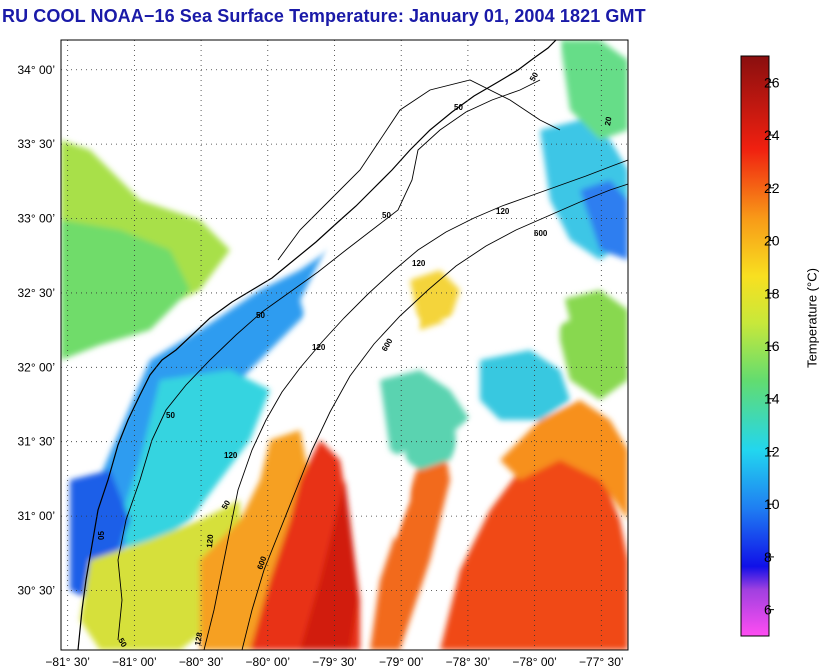  What do you see at coordinates (772, 241) in the screenshot?
I see `colorbar-tick-label: 20` at bounding box center [772, 241].